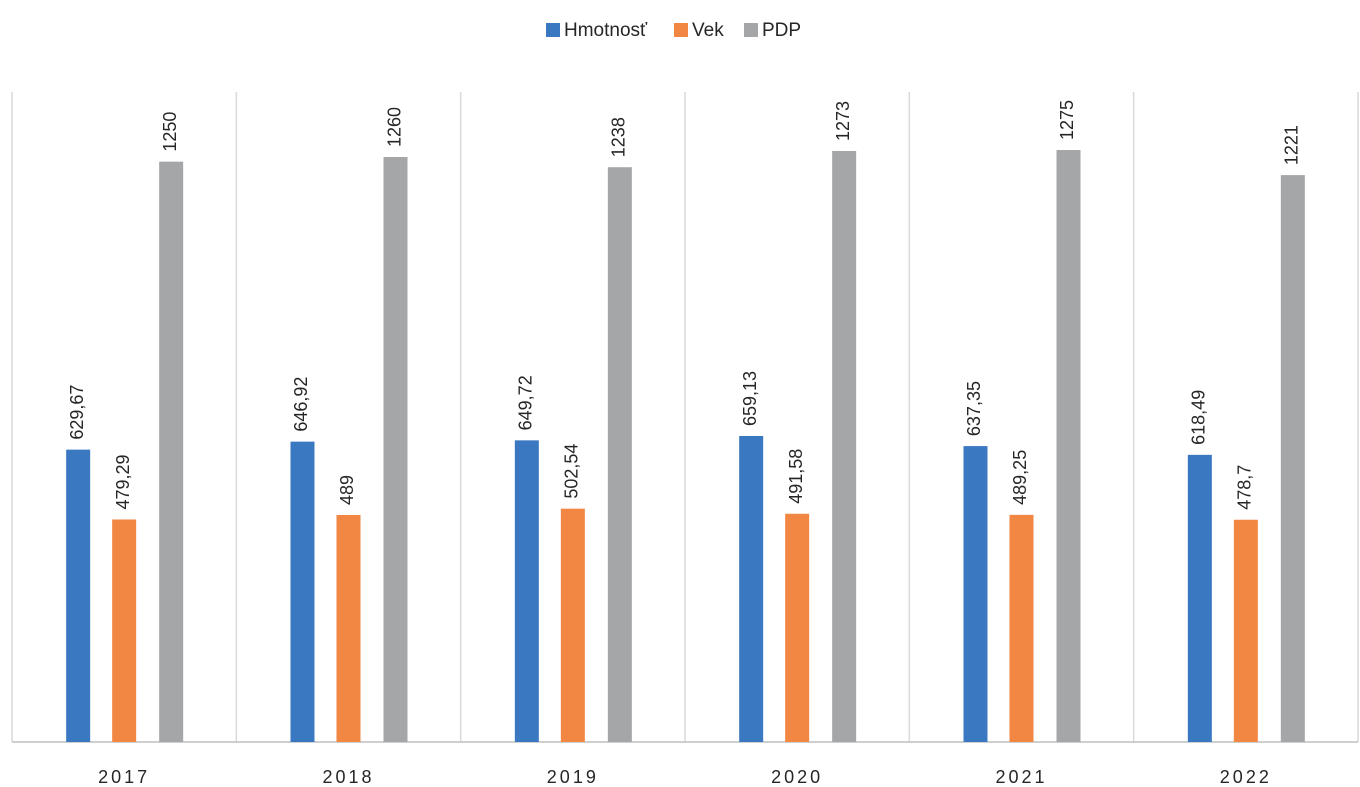 The height and width of the screenshot is (787, 1360). Describe the element at coordinates (750, 398) in the screenshot. I see `data-label: 659,13` at that location.